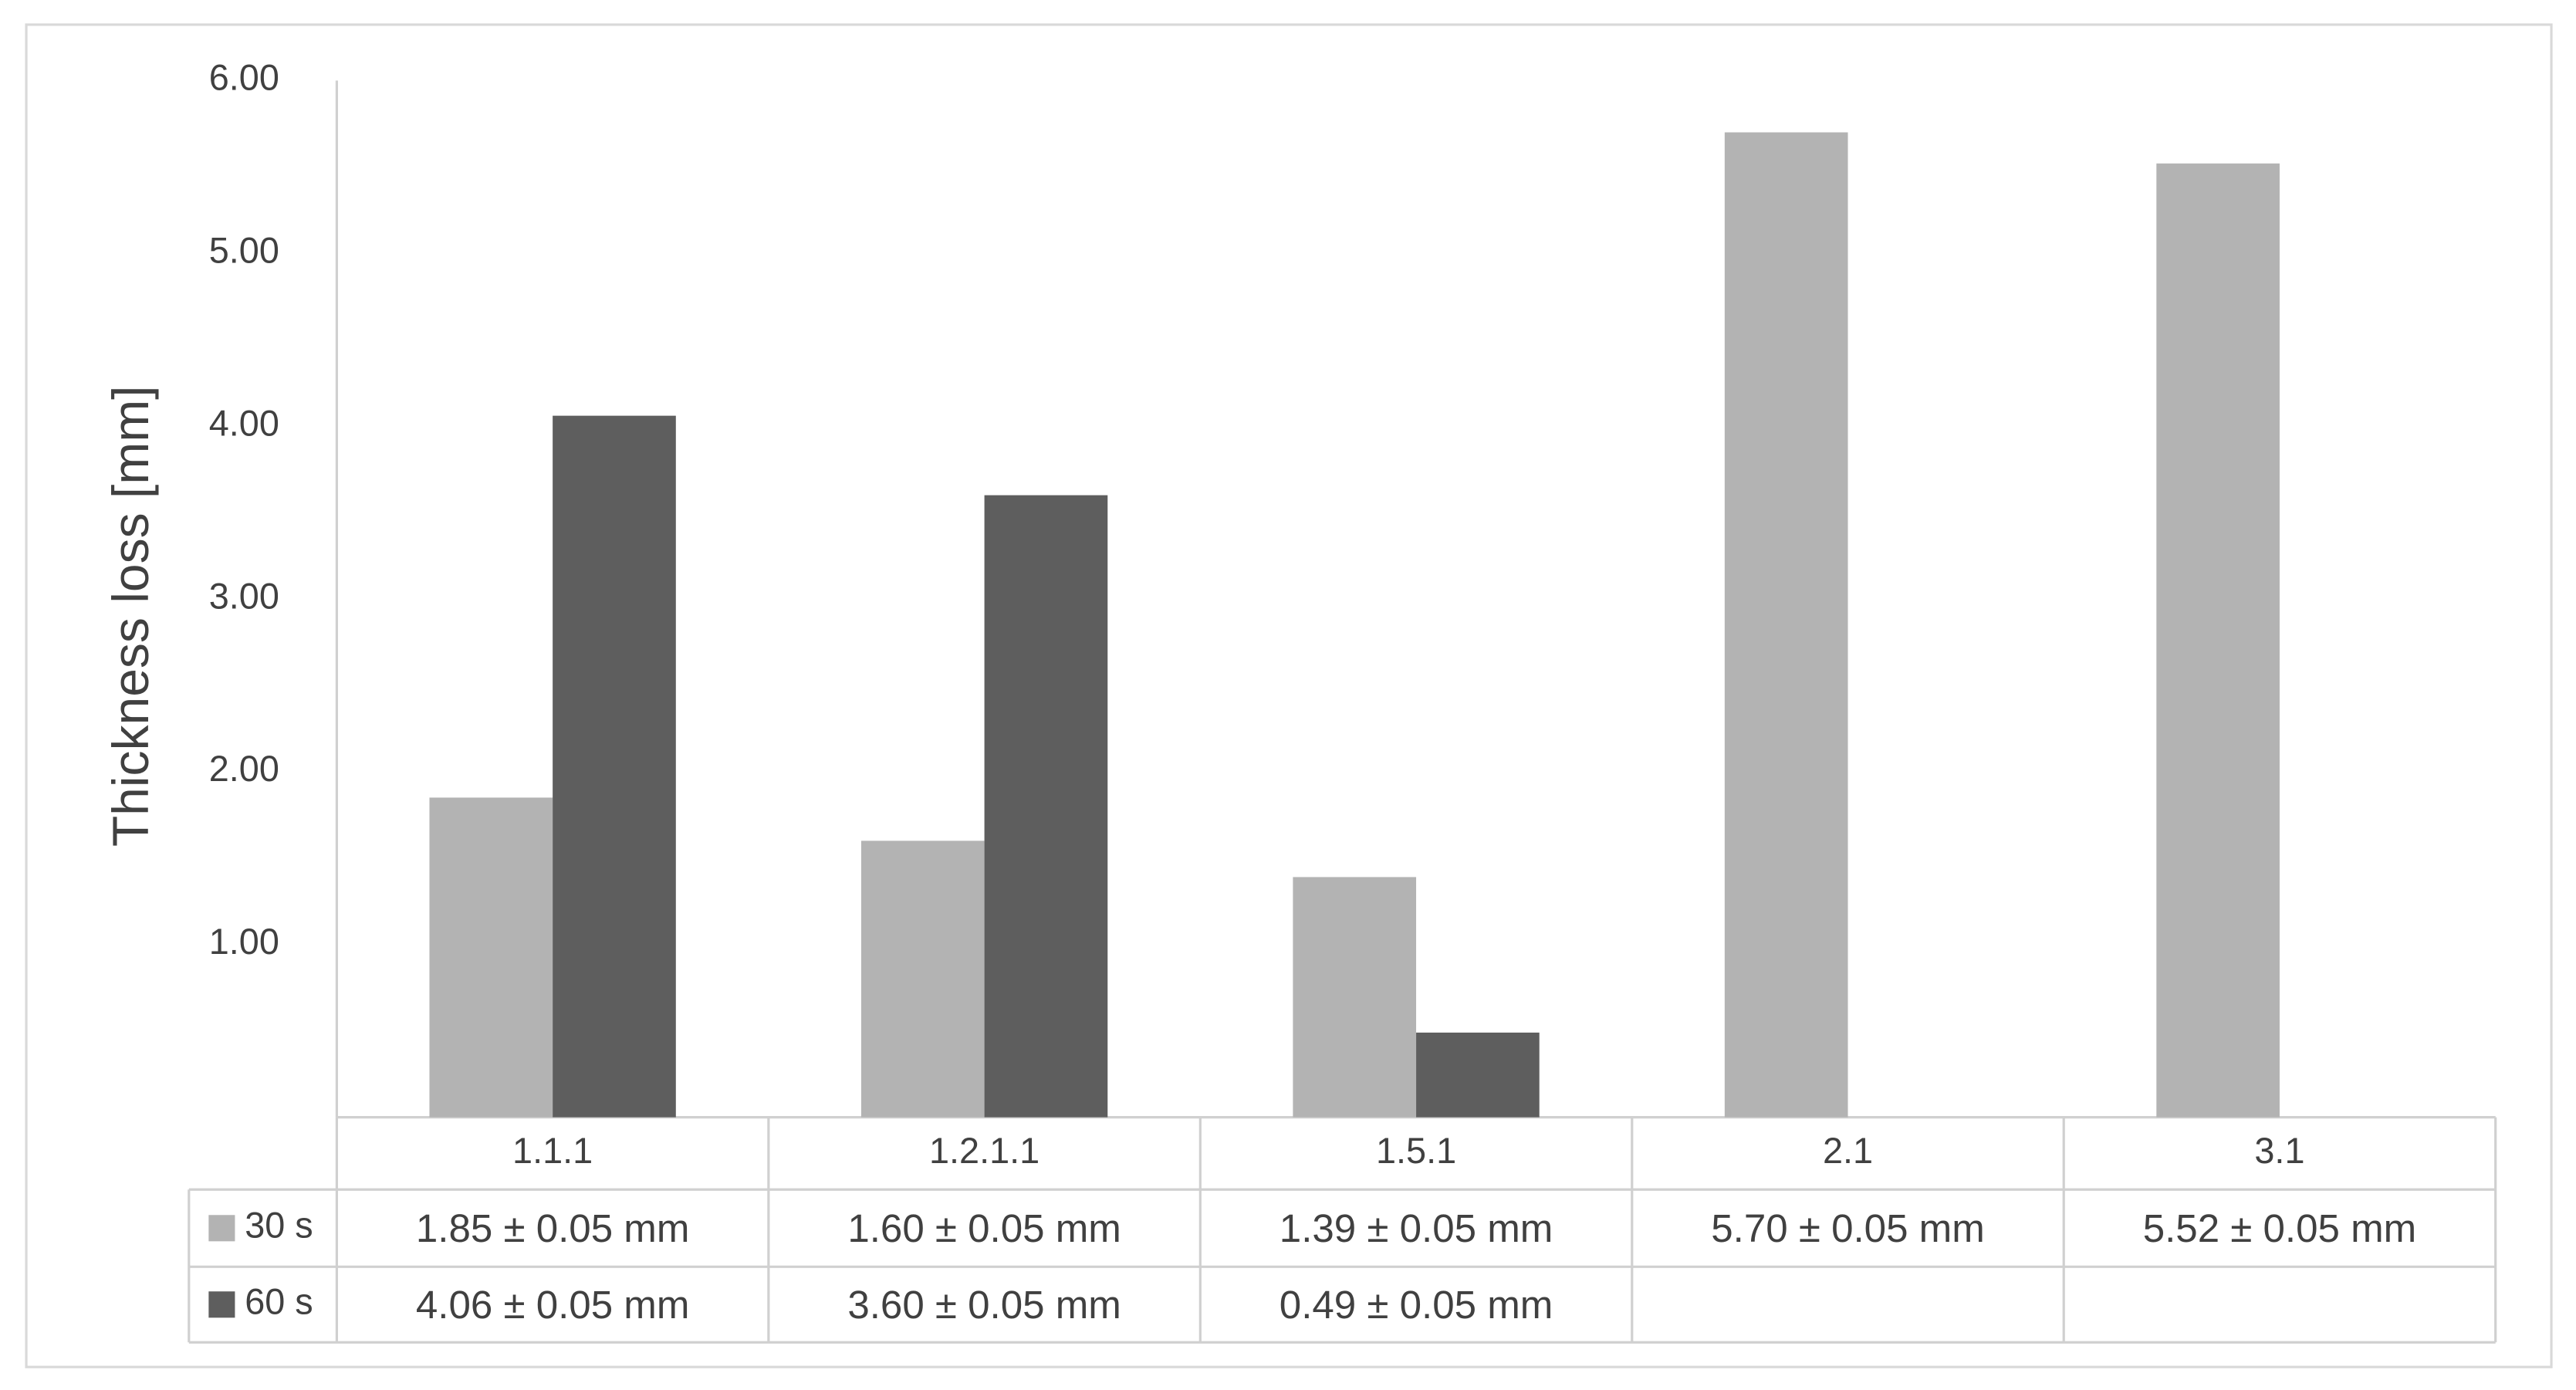 Image resolution: width=2576 pixels, height=1390 pixels. Describe the element at coordinates (130, 616) in the screenshot. I see `y-axis-title: Thickness loss [mm]` at that location.